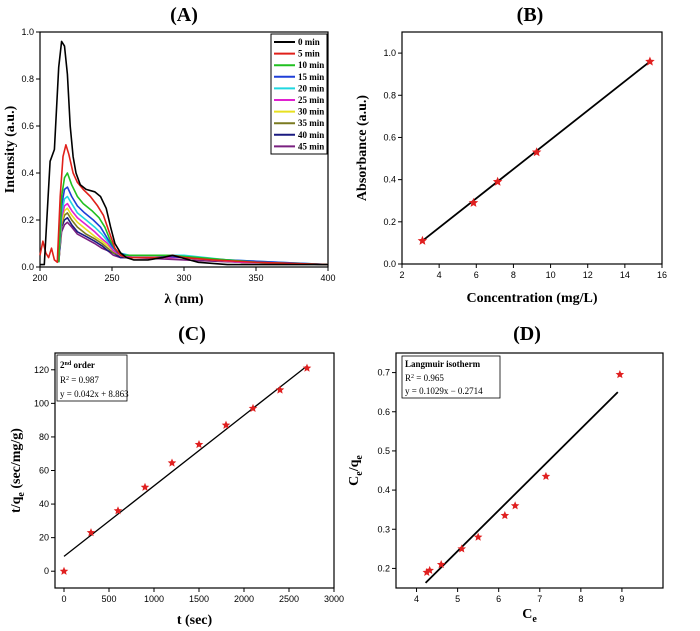  Describe the element at coordinates (309, 54) in the screenshot. I see `legend-label: 5 min` at that location.